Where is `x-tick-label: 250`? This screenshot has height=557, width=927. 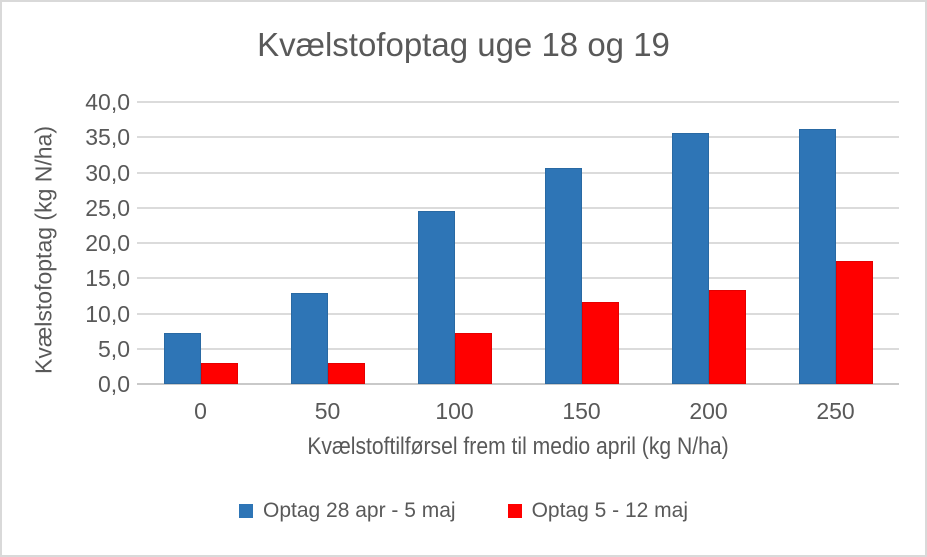 x-tick-label: 250 is located at coordinates (835, 411).